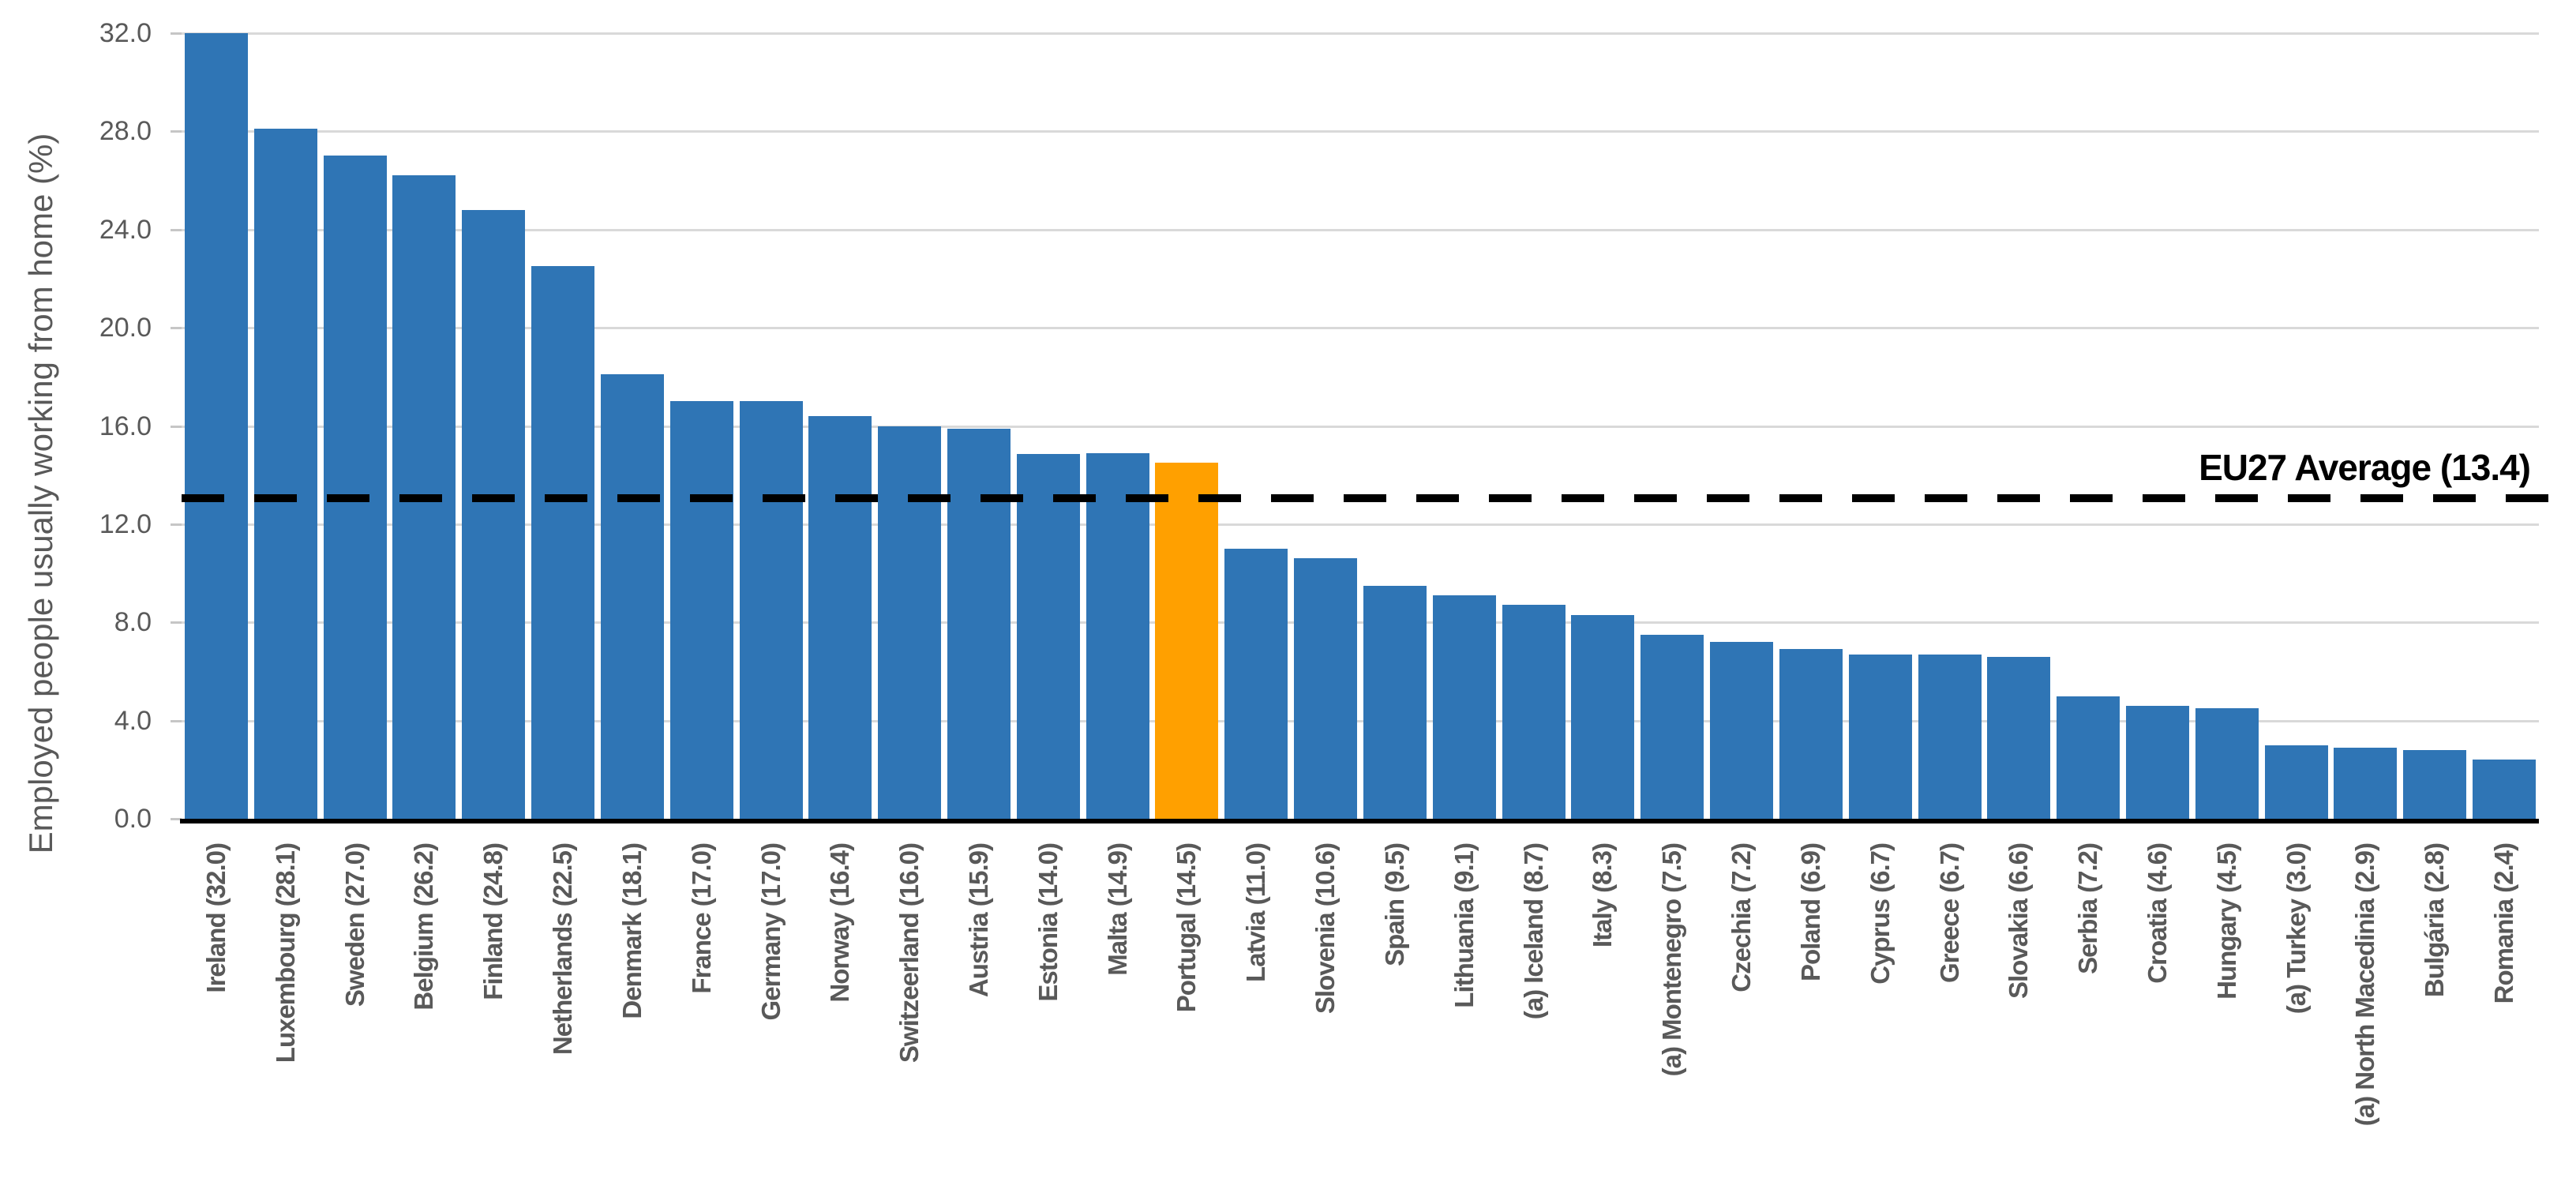 This screenshot has height=1193, width=2576. Describe the element at coordinates (1117, 910) in the screenshot. I see `x-label-malta: Malta (14.9)` at that location.